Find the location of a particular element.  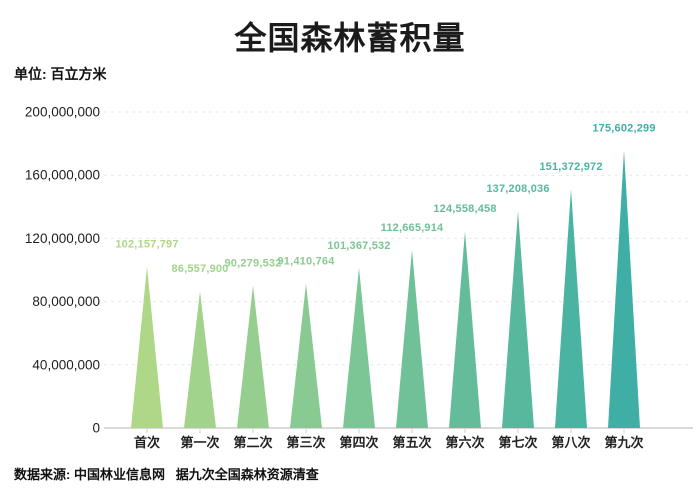

x-axis-category-label: 第一次 is located at coordinates (199, 442).